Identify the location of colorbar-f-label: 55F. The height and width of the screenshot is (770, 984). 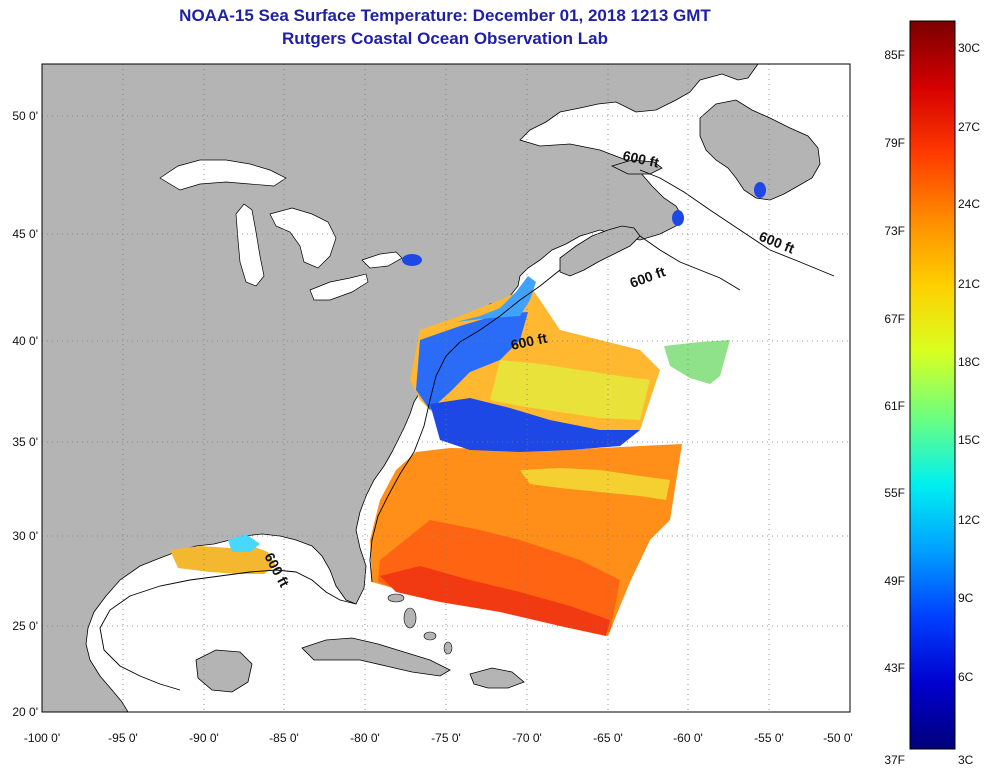
(894, 493).